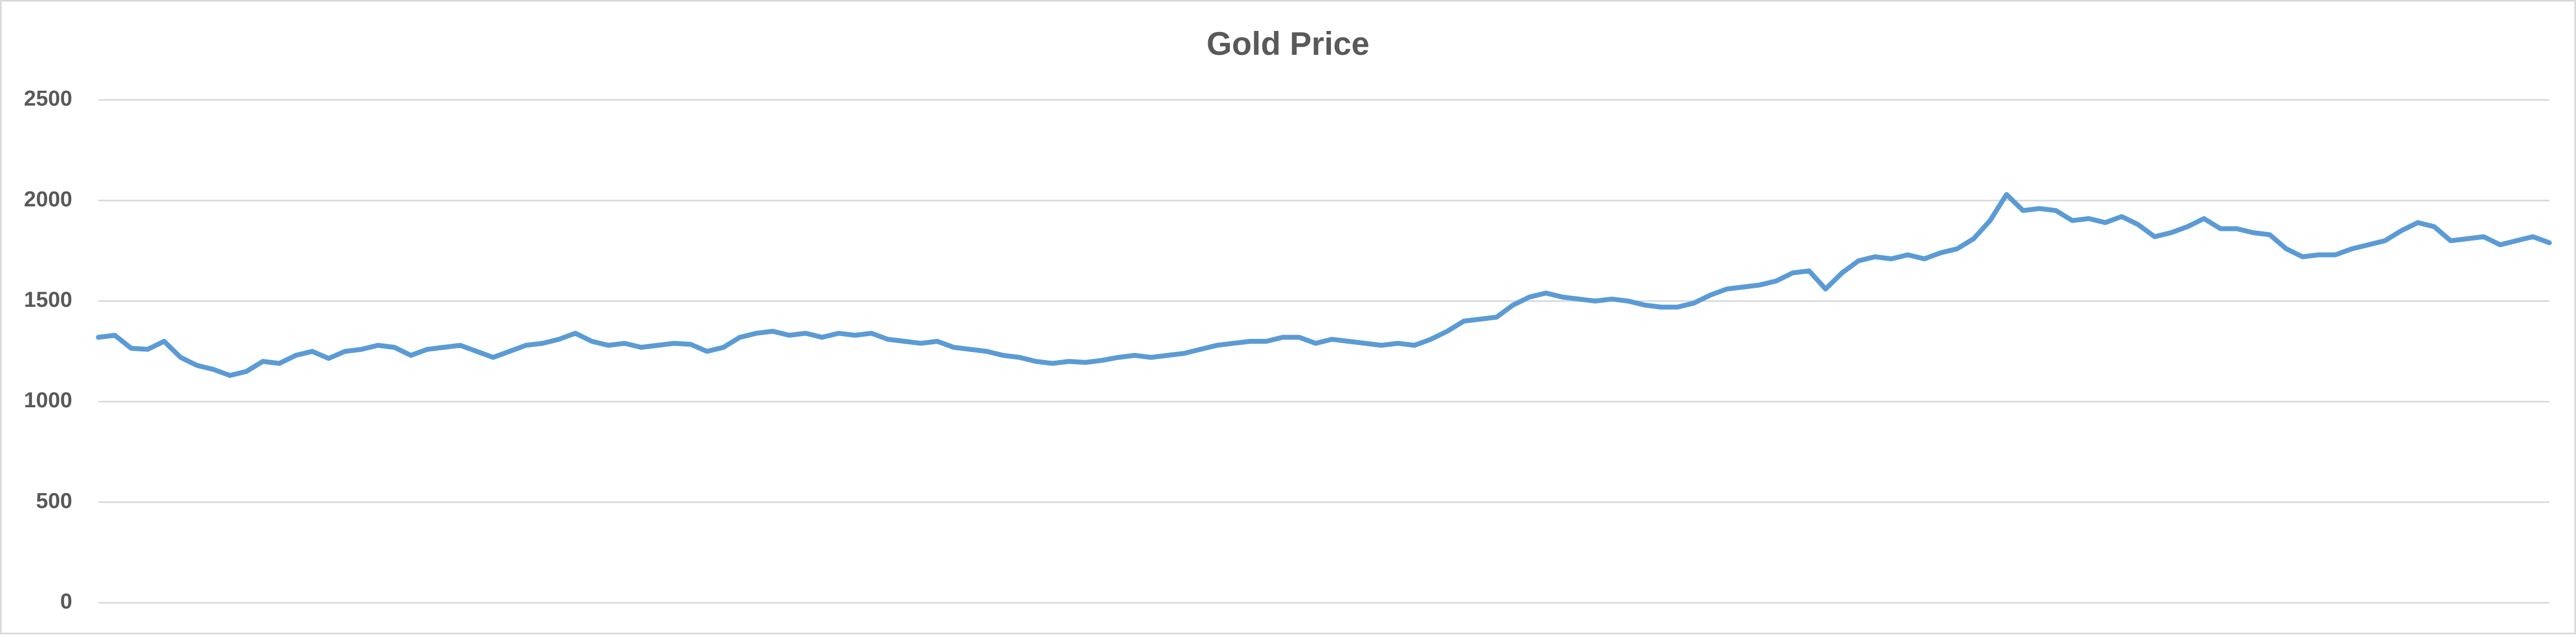 This screenshot has width=2576, height=637. What do you see at coordinates (48, 300) in the screenshot?
I see `y-tick-label: 1500` at bounding box center [48, 300].